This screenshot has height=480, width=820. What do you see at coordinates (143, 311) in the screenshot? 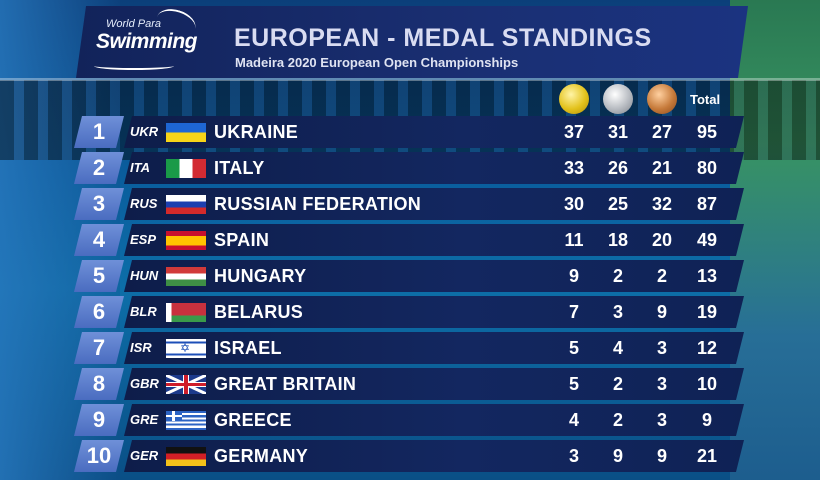
I see `country-code: BLR` at bounding box center [143, 311].